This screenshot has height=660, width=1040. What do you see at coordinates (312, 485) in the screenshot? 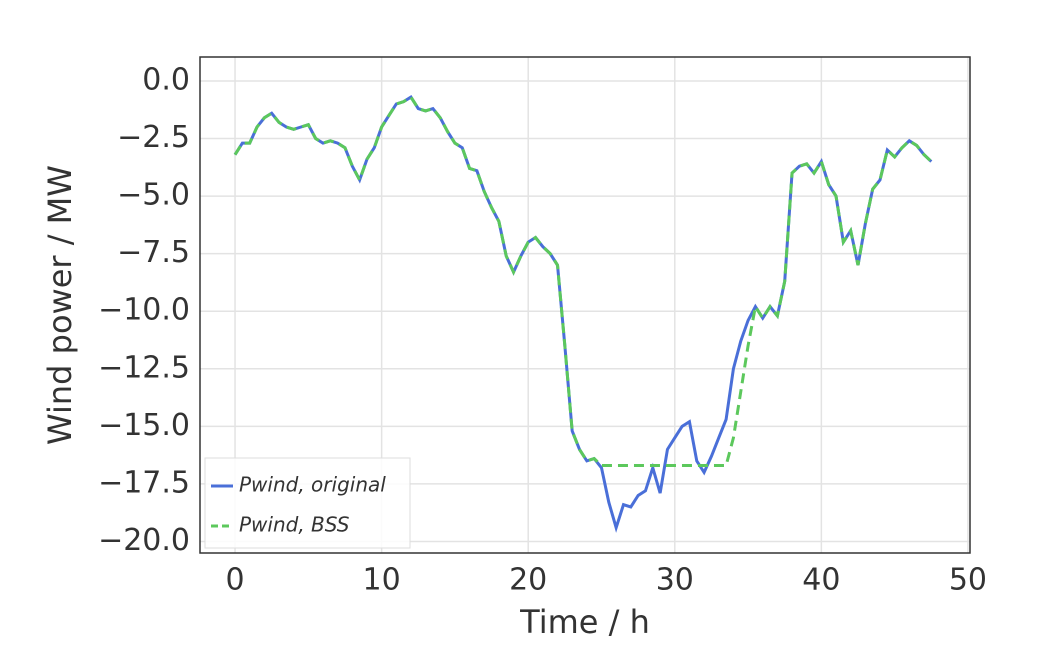
I see `legend-label: Pwind, original` at bounding box center [312, 485].